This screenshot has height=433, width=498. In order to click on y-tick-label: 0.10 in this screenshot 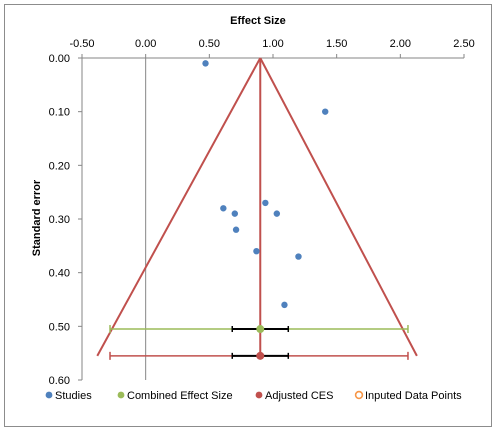, I will do `click(59, 113)`.